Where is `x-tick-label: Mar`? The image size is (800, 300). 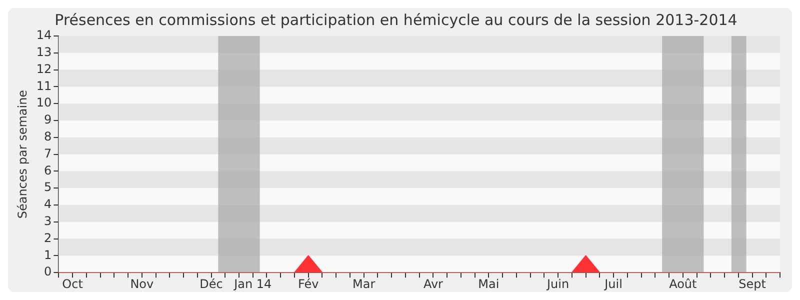 x-tick-label: Mar is located at coordinates (364, 283).